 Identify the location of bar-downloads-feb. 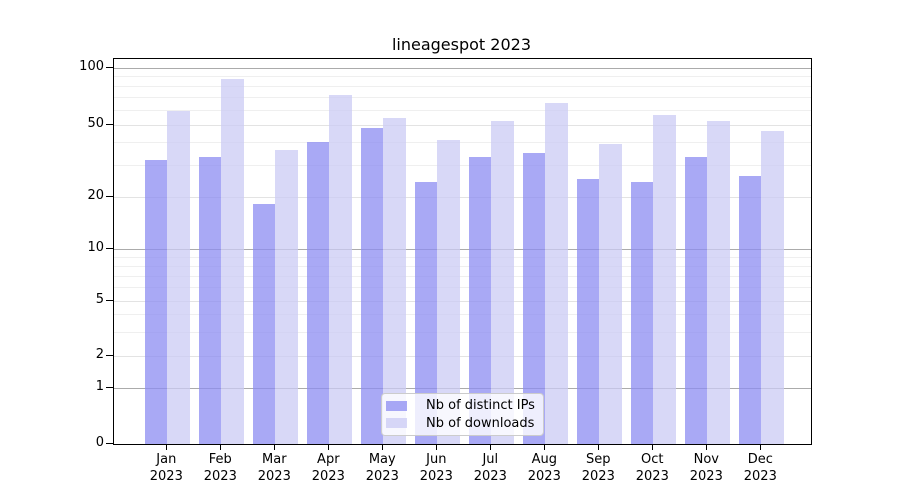
(232, 261).